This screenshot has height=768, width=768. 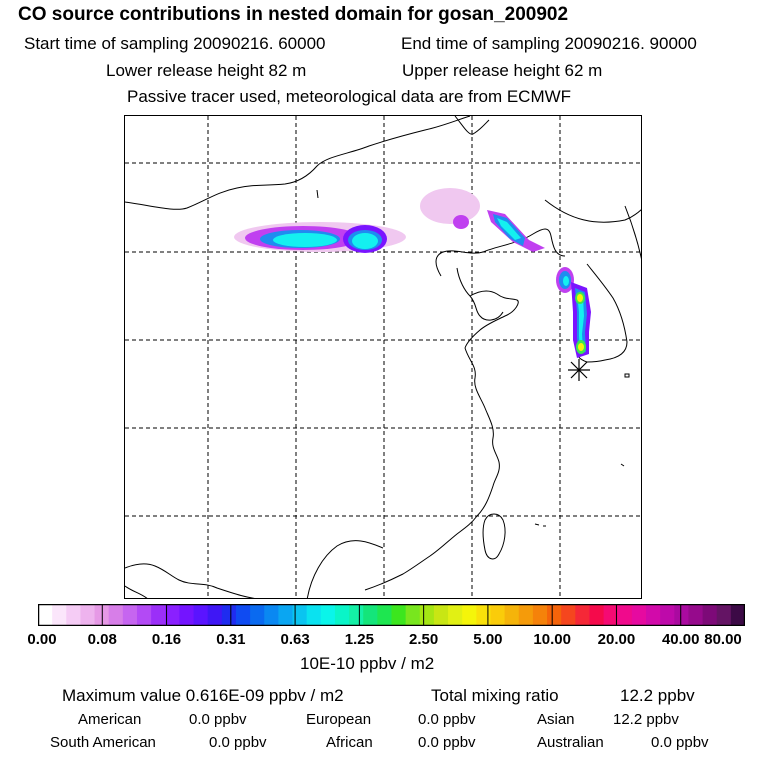 What do you see at coordinates (657, 695) in the screenshot?
I see `total-mixing-ratio-value: 12.2 ppbv` at bounding box center [657, 695].